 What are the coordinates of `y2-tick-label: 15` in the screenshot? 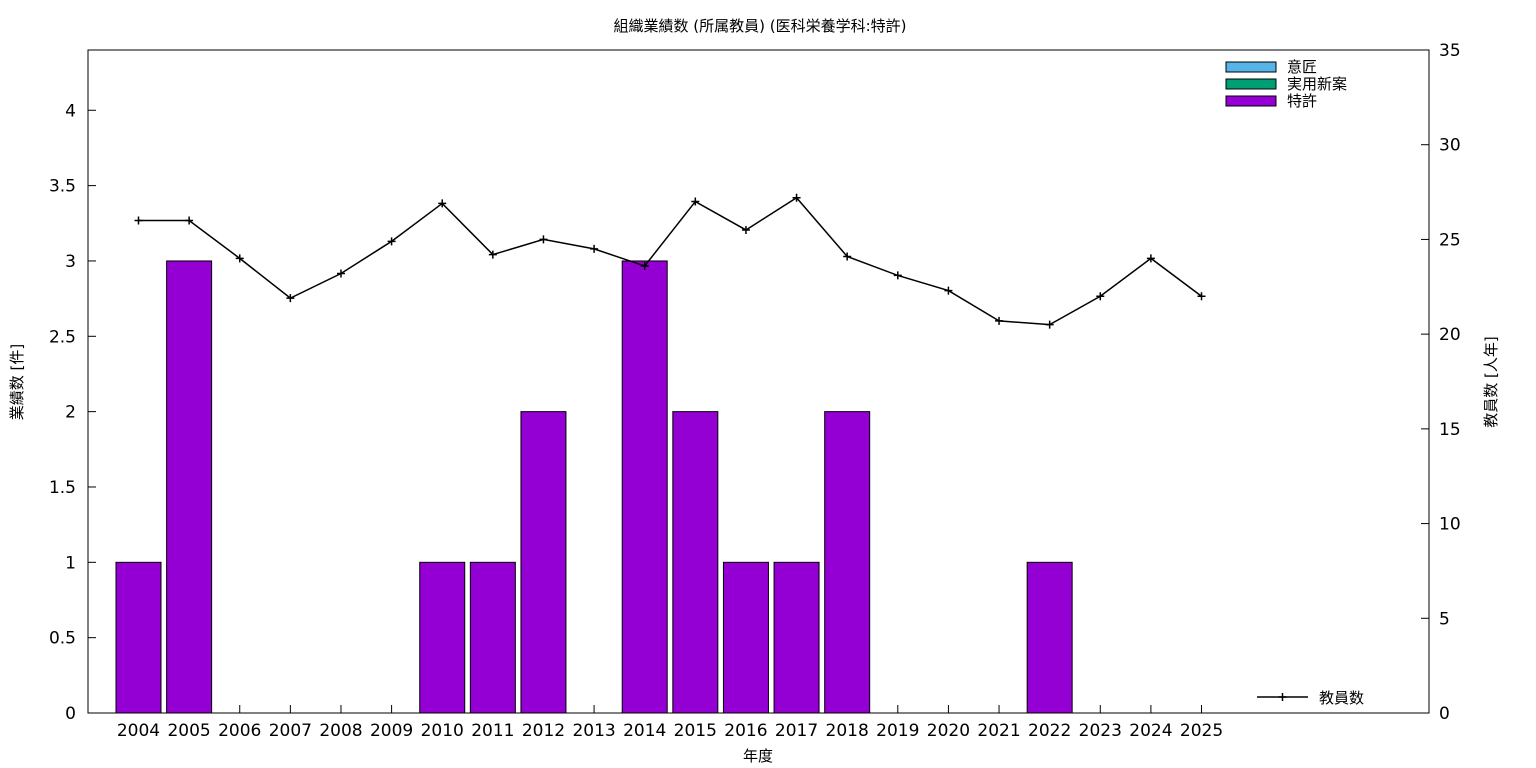 It's located at (1450, 430).